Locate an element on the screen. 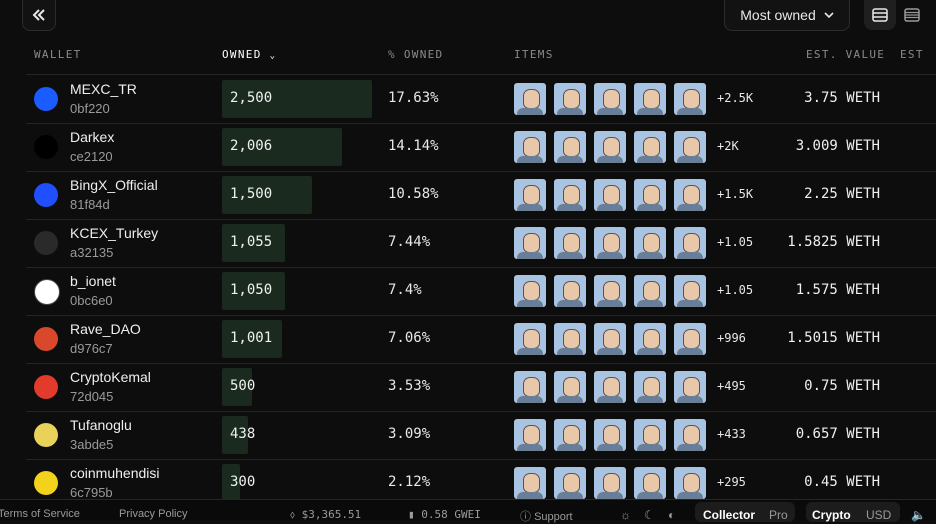  sound-icon: 🔈 is located at coordinates (918, 515).